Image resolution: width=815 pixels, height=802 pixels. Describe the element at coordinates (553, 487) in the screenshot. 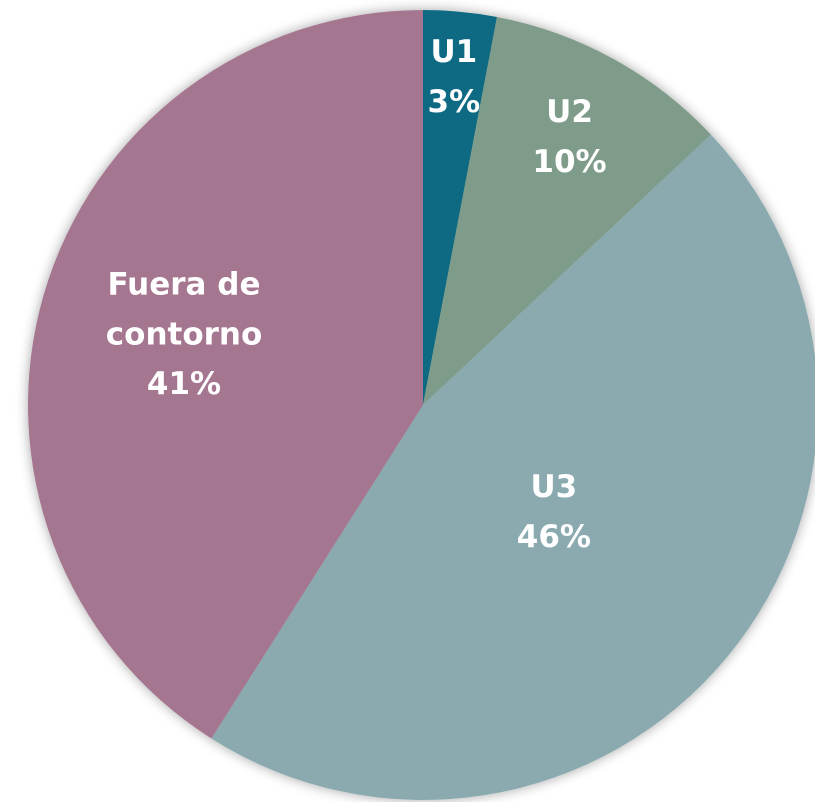

I see `slice-label: U3` at that location.